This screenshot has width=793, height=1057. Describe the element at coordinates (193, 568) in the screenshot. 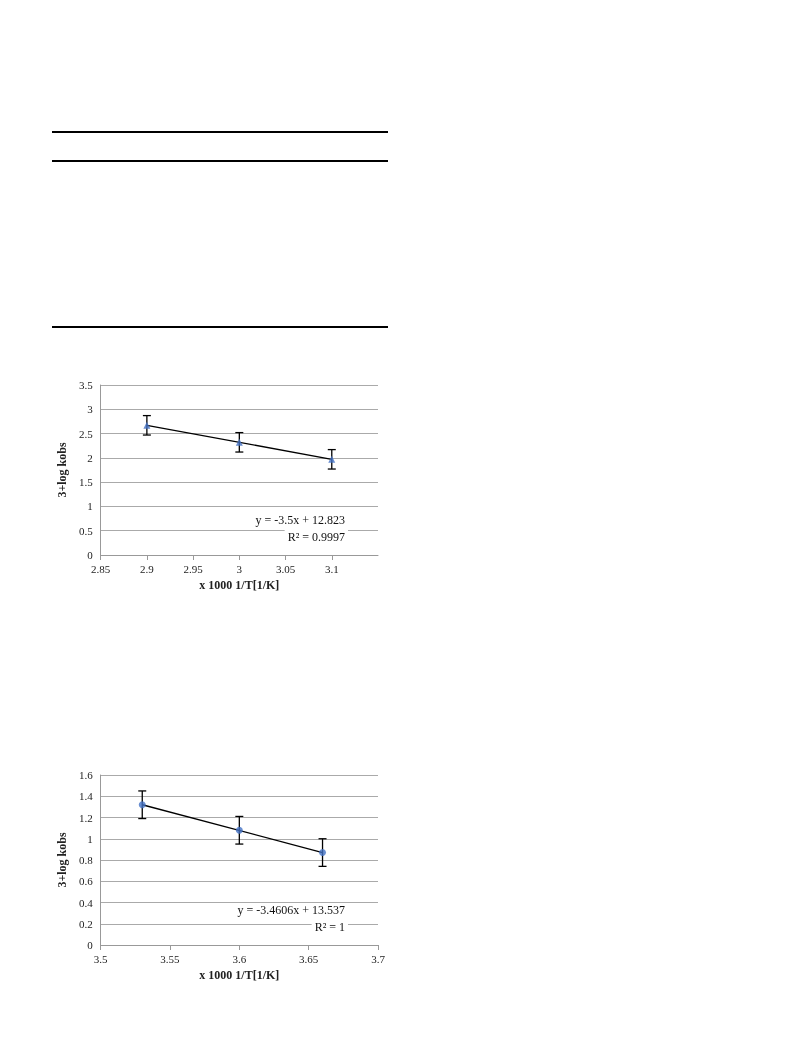

I see `x-tick-label: 2.95` at that location.